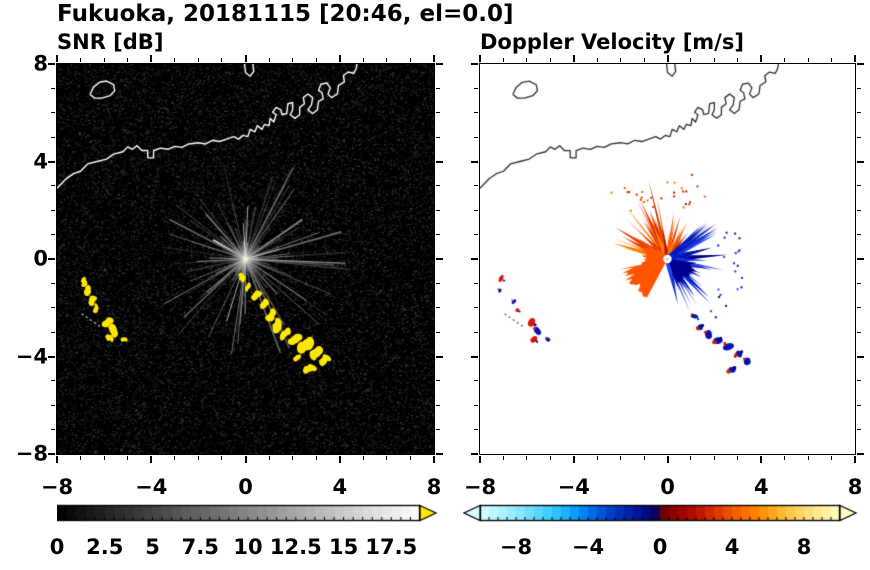 The image size is (870, 570). I want to click on velocity-colorbar-label: 4, so click(732, 547).